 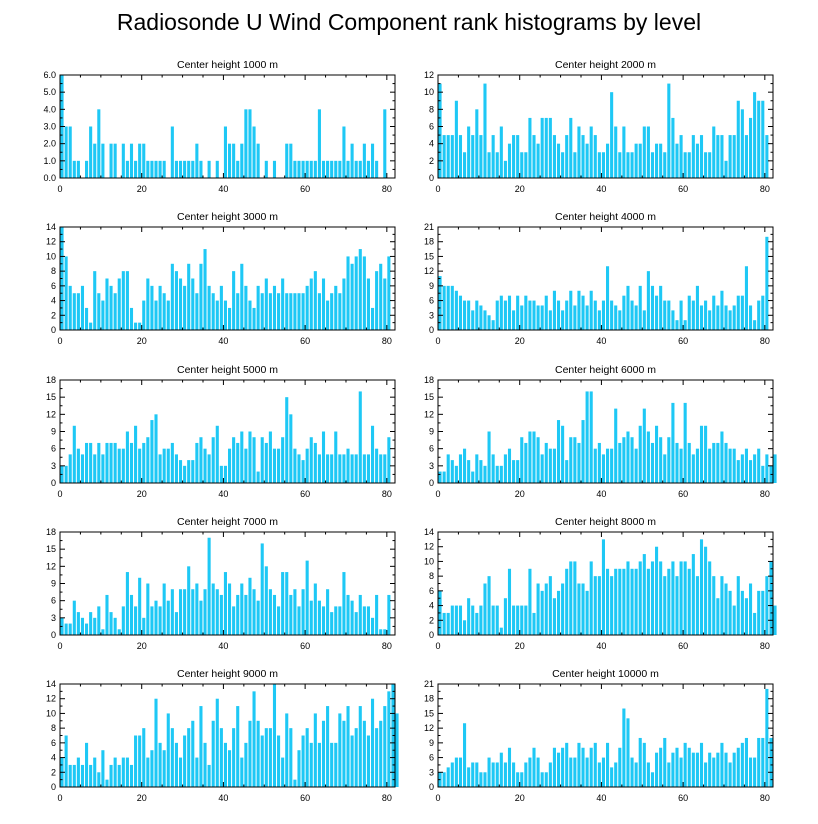 I want to click on y-tick-label: 21, so click(x=429, y=684).